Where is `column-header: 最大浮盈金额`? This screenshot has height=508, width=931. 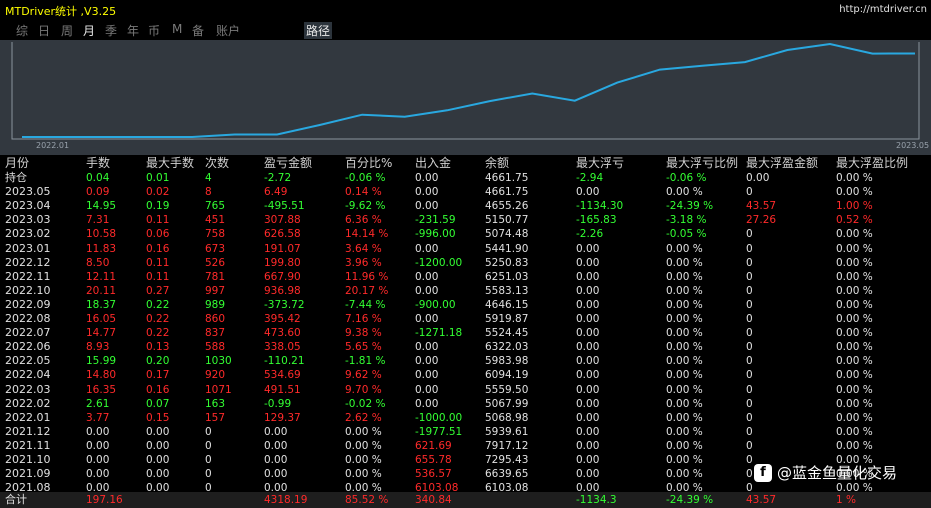 column-header: 最大浮盈金额 is located at coordinates (782, 163).